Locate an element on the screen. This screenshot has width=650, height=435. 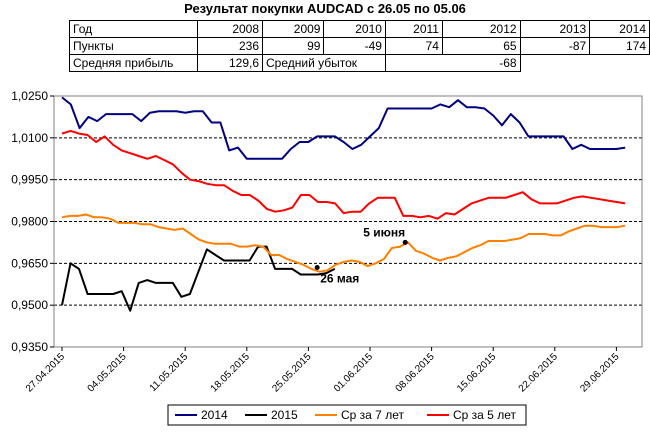
empty-cell is located at coordinates (584, 63).